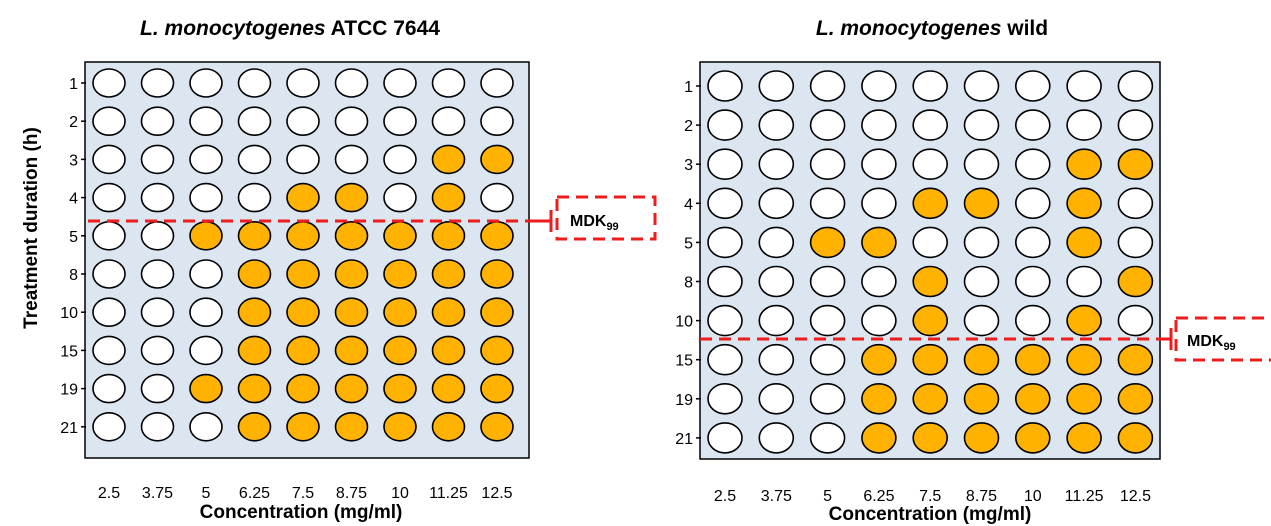 The height and width of the screenshot is (526, 1271). I want to click on x-tick-labels: 2.5 3.75 5 6.25 7.5 8.75 10 11.25 12.5, so click(305, 493).